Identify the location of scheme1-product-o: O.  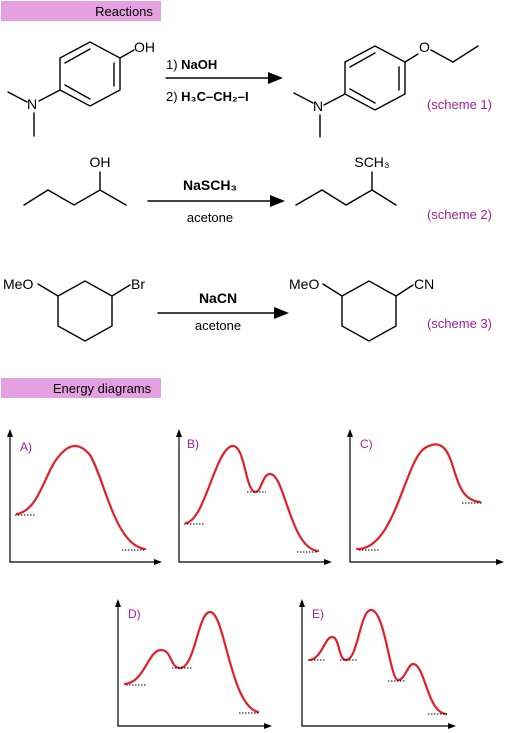
(424, 47).